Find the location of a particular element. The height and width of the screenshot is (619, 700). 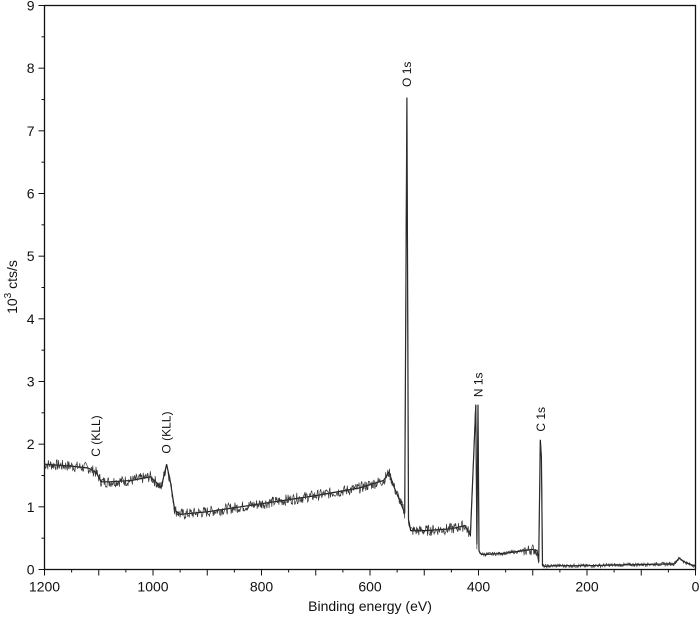

y-tick-label: 7 is located at coordinates (31, 131).